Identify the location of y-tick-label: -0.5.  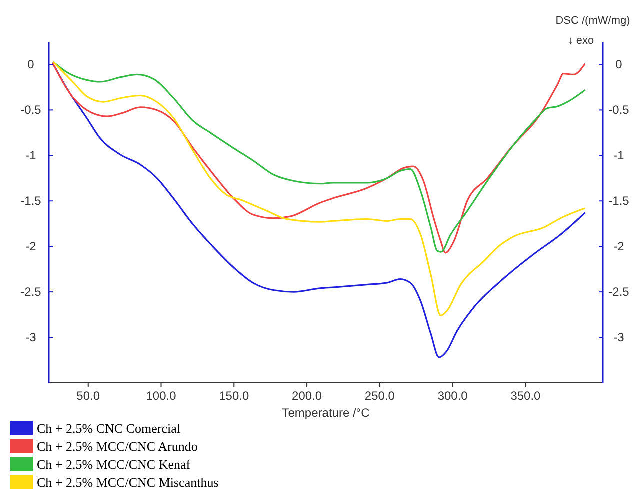
(31, 110).